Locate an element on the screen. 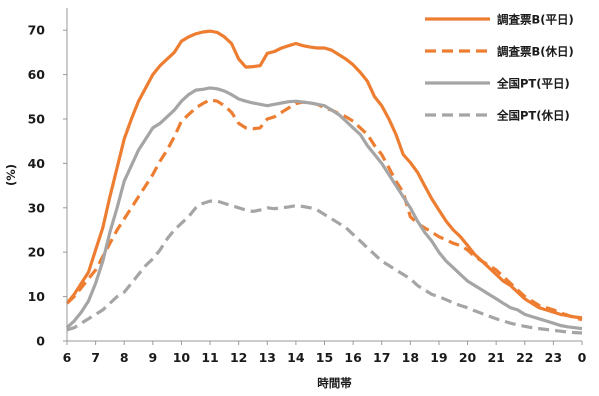 The height and width of the screenshot is (396, 599). x-axis-ticks: 6 7 8 9 10 11 12 13 14 15 16 17 18 19 20 21 22 23 0 is located at coordinates (325, 353).